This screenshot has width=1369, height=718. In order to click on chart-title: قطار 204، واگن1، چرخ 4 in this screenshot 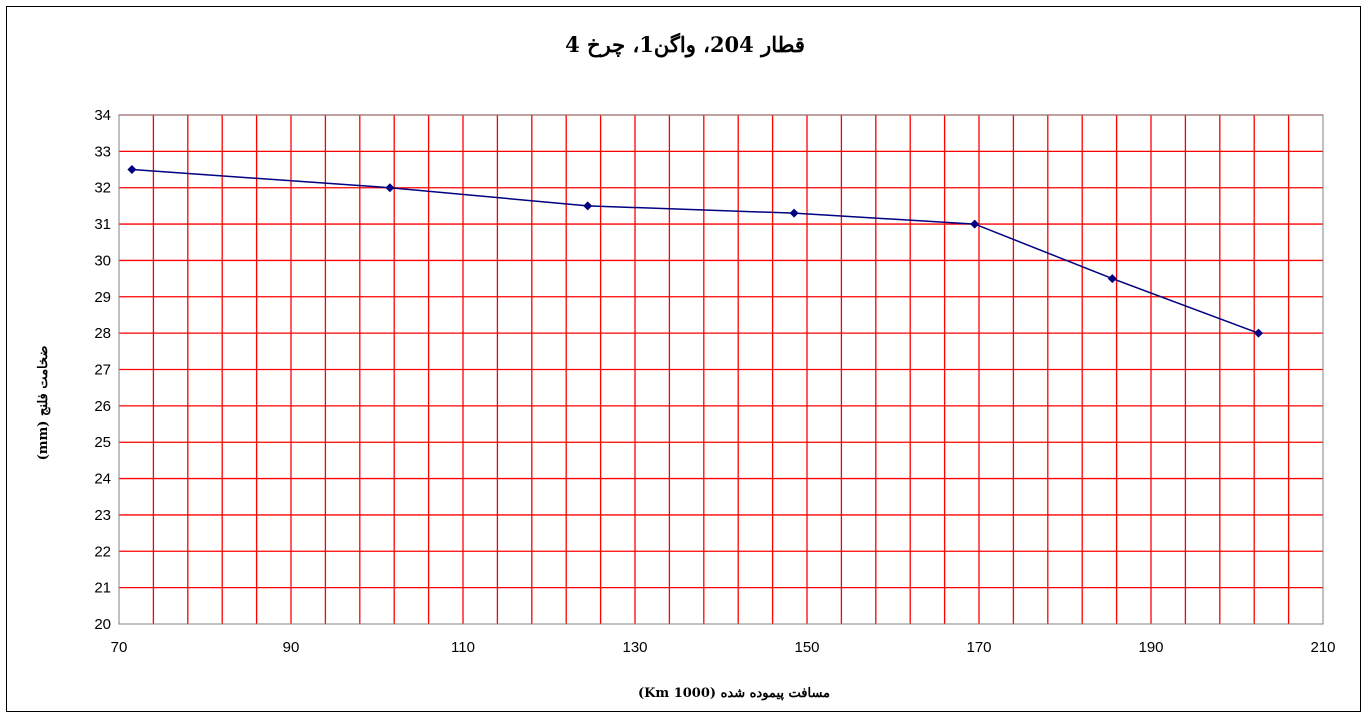, I will do `click(685, 45)`.